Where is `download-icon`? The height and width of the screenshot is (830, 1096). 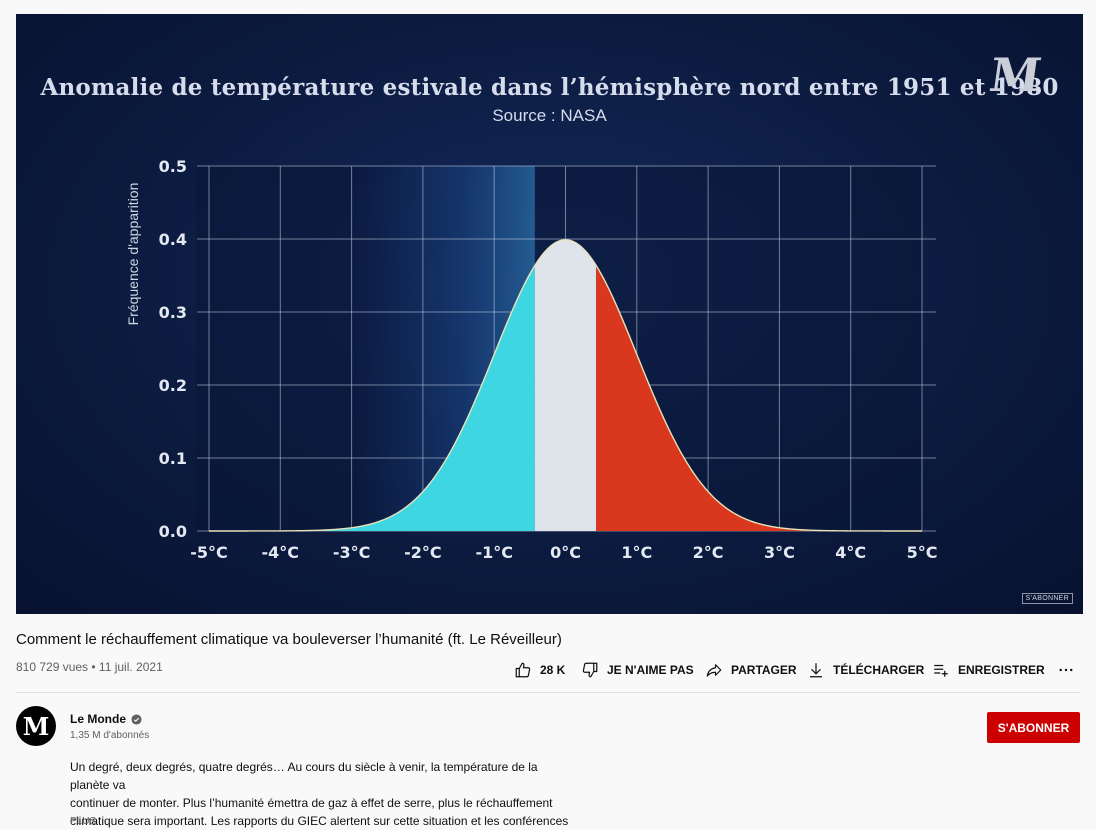
download-icon is located at coordinates (816, 670).